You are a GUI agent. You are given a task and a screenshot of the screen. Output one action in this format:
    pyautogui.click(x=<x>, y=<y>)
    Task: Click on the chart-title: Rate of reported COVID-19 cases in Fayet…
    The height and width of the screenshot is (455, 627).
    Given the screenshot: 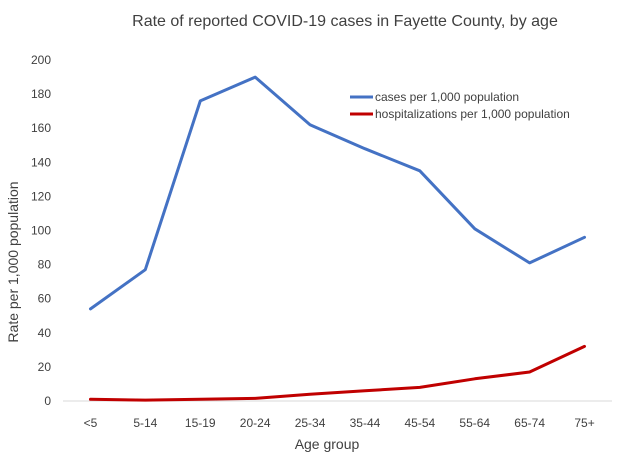 What is the action you would take?
    pyautogui.click(x=345, y=21)
    